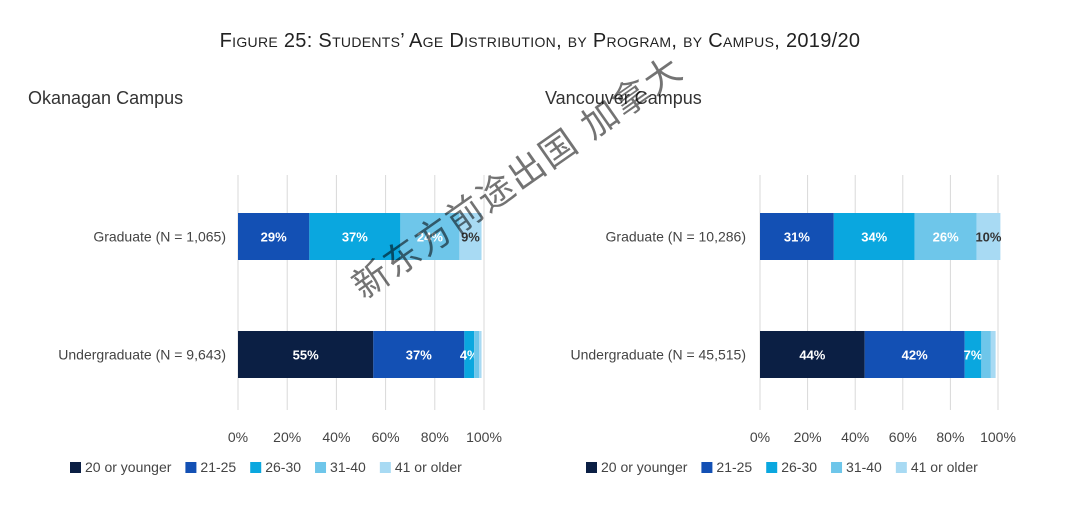 The image size is (1080, 522). I want to click on okanagan-legend-label: 31-40, so click(348, 467).